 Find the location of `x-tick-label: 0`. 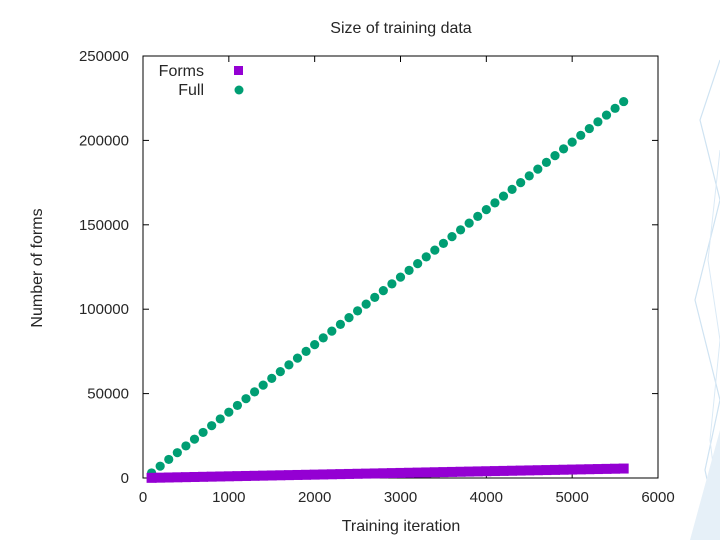

x-tick-label: 0 is located at coordinates (143, 497).